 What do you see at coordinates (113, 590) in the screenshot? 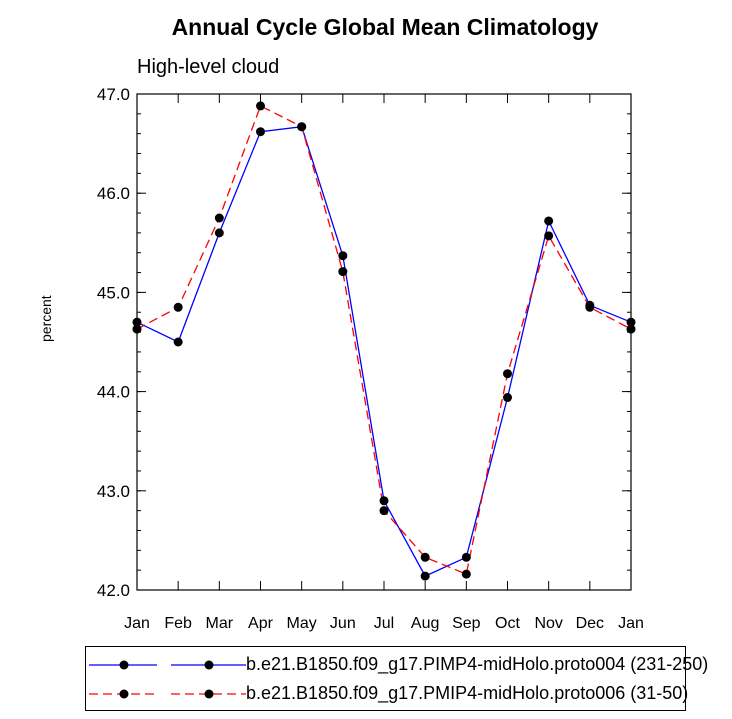
I see `y-tick-label: 42.0` at bounding box center [113, 590].